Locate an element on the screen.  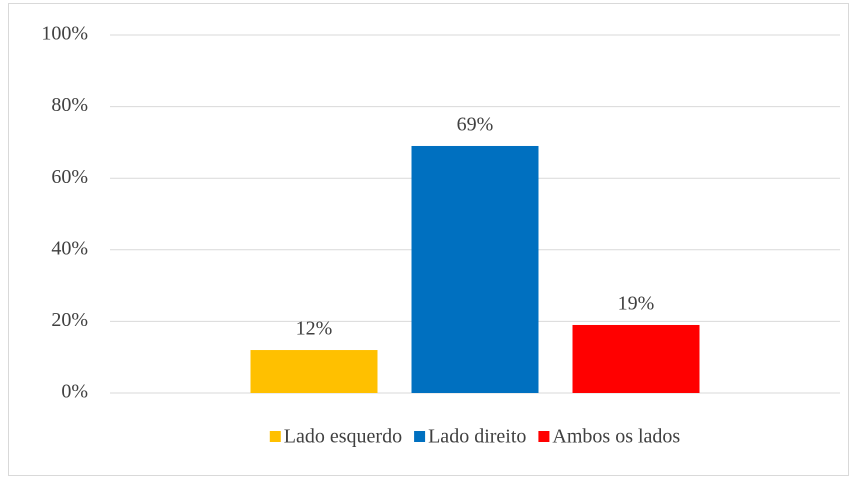
legend-label: Ambos os lados is located at coordinates (616, 437).